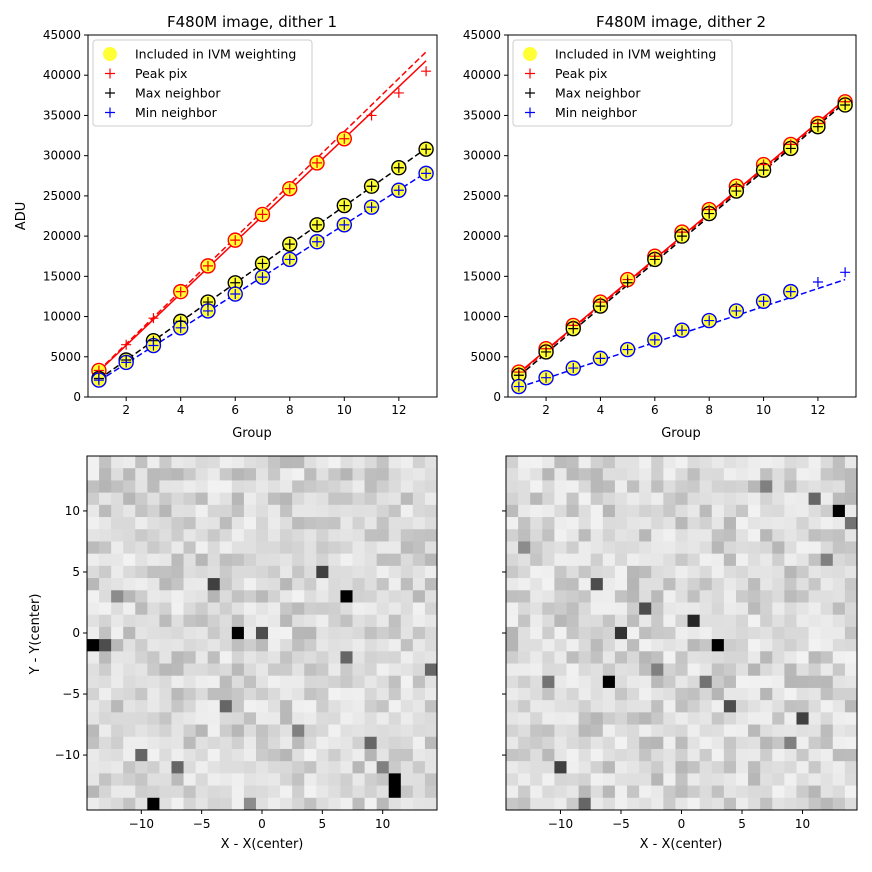  I want to click on data-point, so click(426, 71).